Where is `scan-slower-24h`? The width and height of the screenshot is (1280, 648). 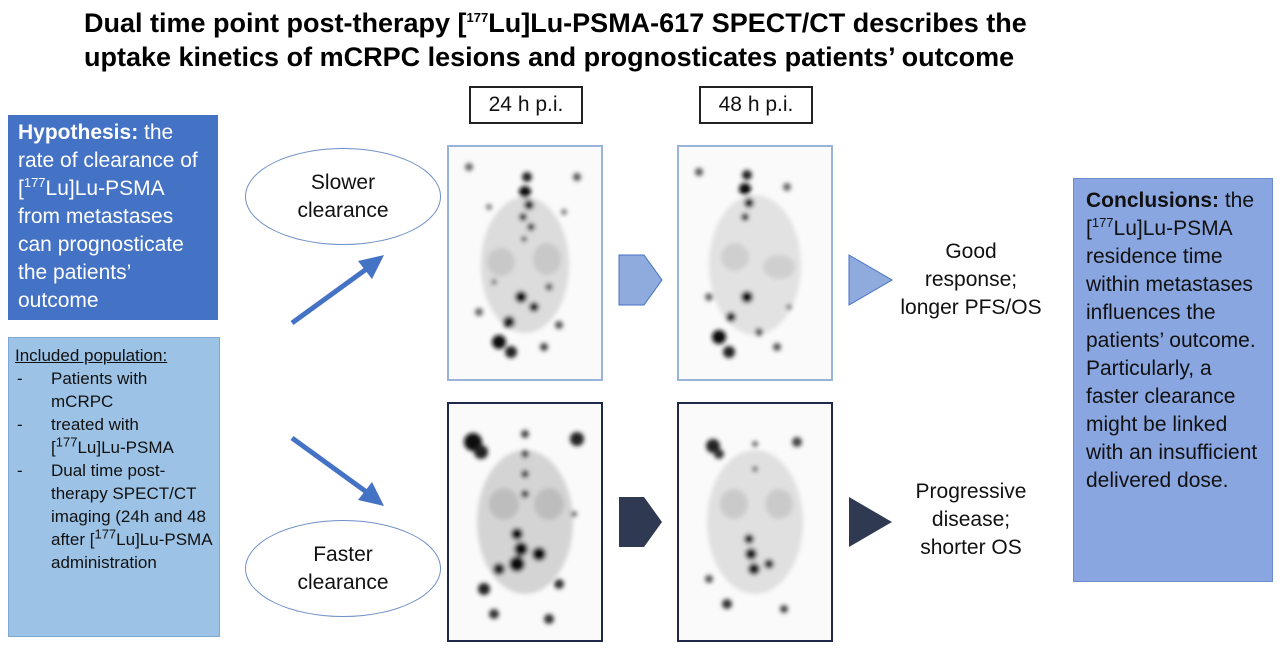
scan-slower-24h is located at coordinates (525, 263).